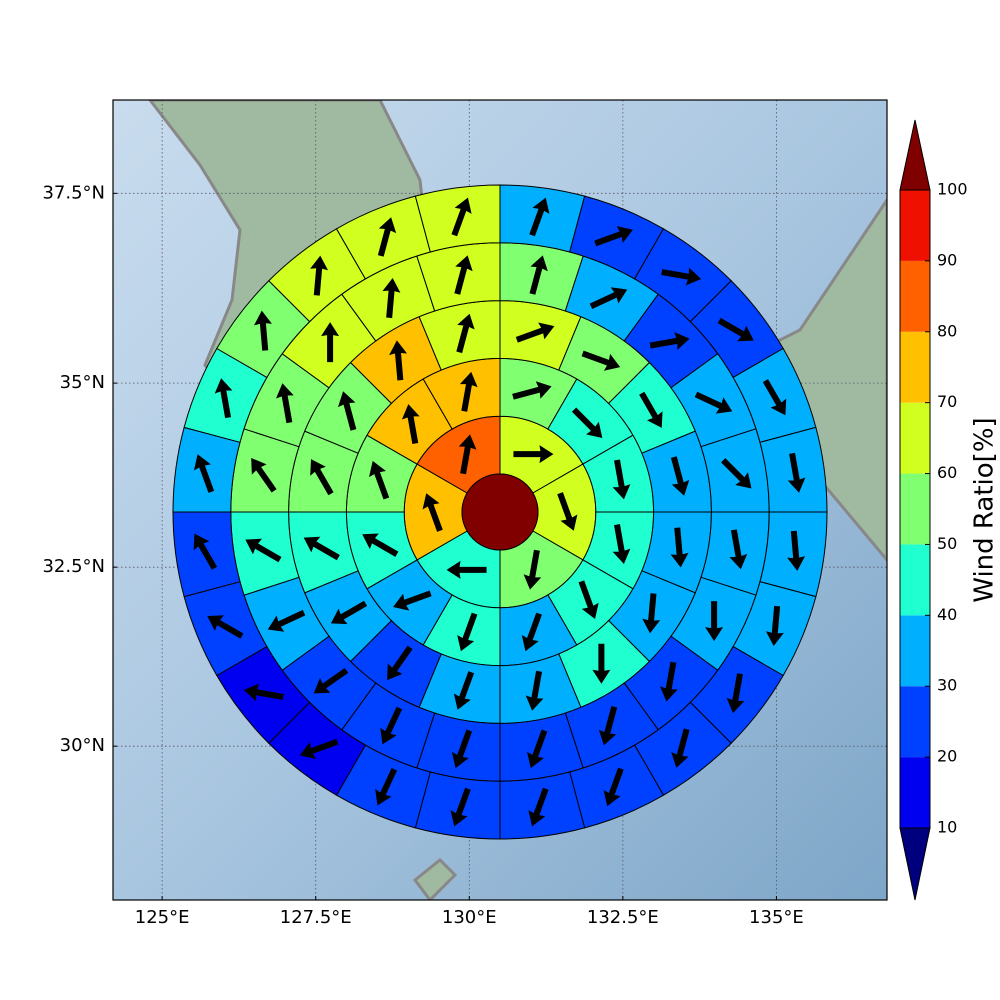 This screenshot has height=1000, width=1000. Describe the element at coordinates (316, 917) in the screenshot. I see `x-tick-label: 127.5°E` at that location.